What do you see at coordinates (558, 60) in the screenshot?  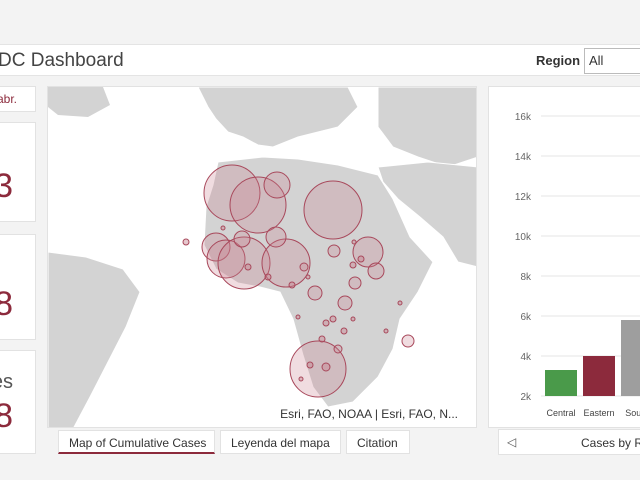 I see `region-label: Region` at bounding box center [558, 60].